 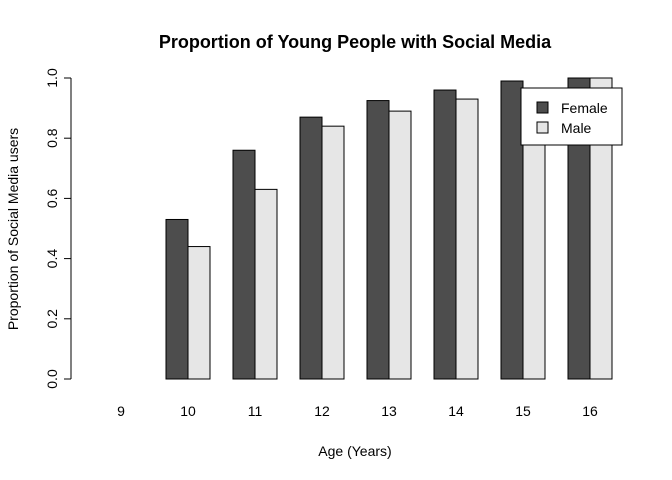 What do you see at coordinates (389, 411) in the screenshot?
I see `x-tick-label: 13` at bounding box center [389, 411].